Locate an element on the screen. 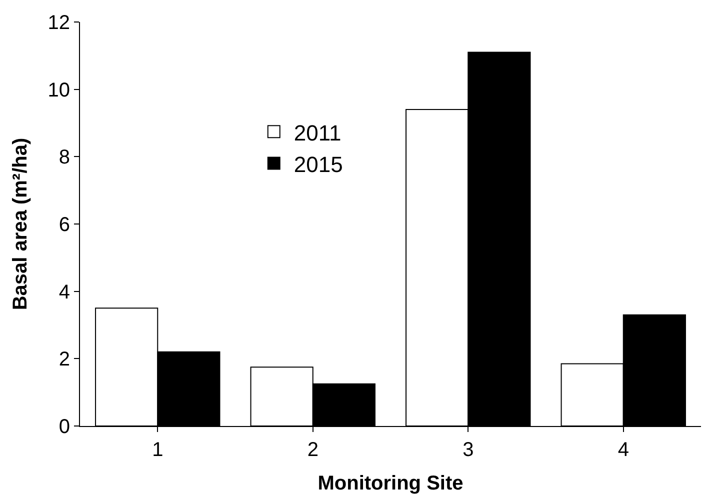 Image resolution: width=721 pixels, height=502 pixels. x-tick-label: 4 is located at coordinates (623, 450).